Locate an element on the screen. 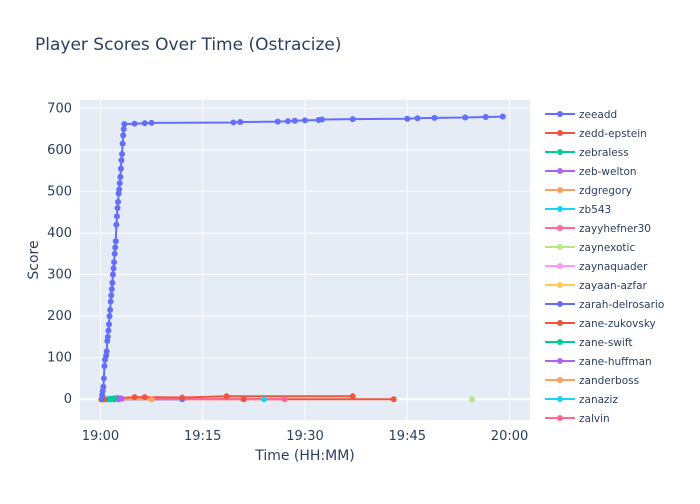  data-point-zayyhefner30 is located at coordinates (285, 399).